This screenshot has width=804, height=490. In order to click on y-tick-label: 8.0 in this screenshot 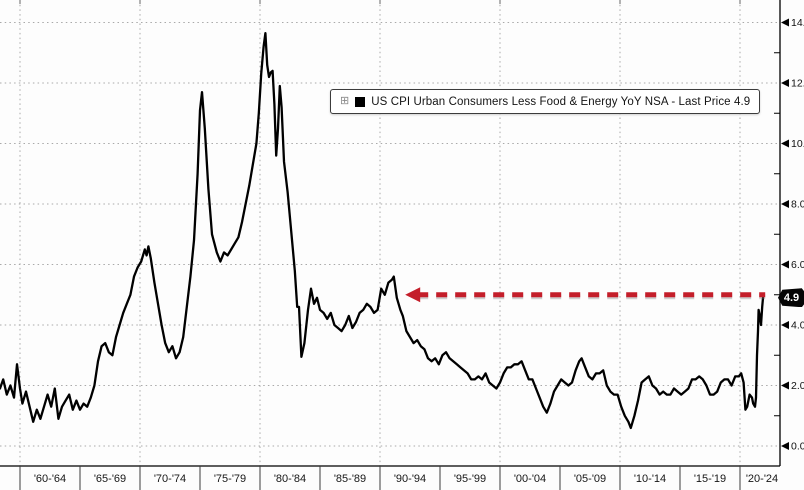, I will do `click(797, 205)`.